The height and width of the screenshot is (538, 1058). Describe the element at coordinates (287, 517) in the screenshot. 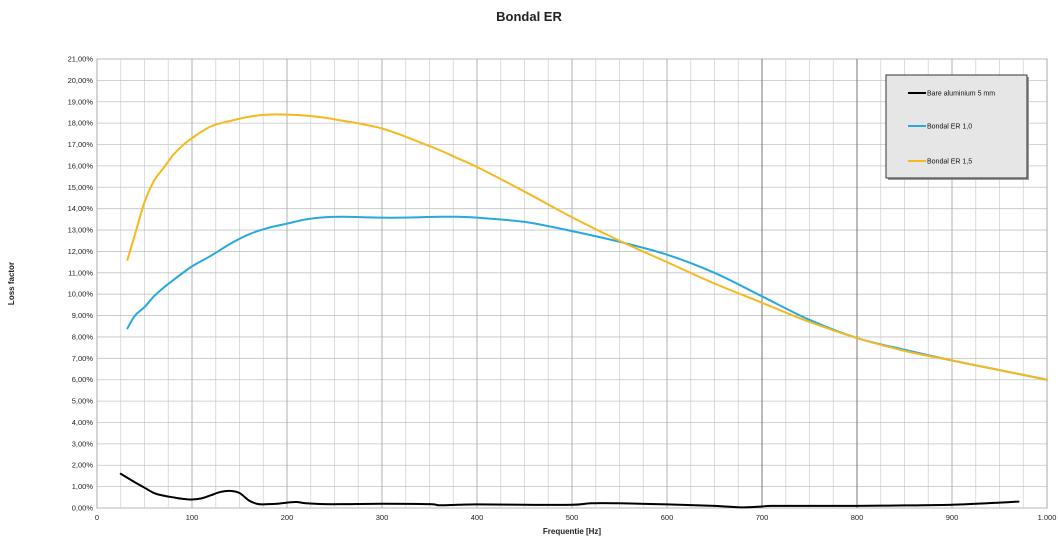

I see `x-tick-label: 200` at that location.